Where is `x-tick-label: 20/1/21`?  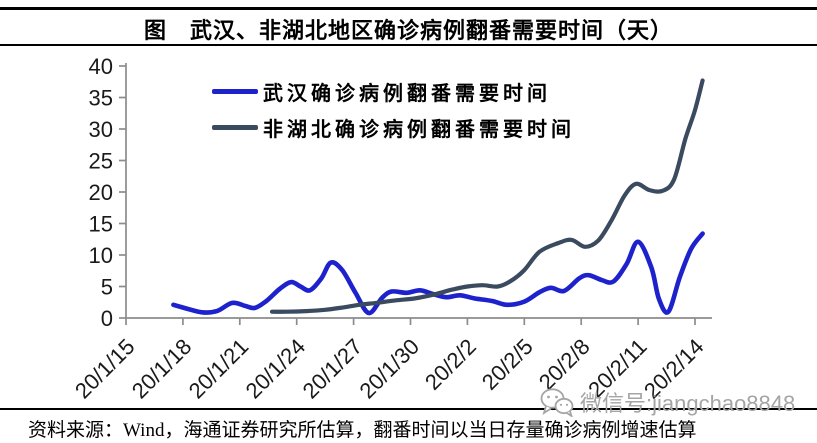 x-tick-label: 20/1/21 is located at coordinates (219, 369).